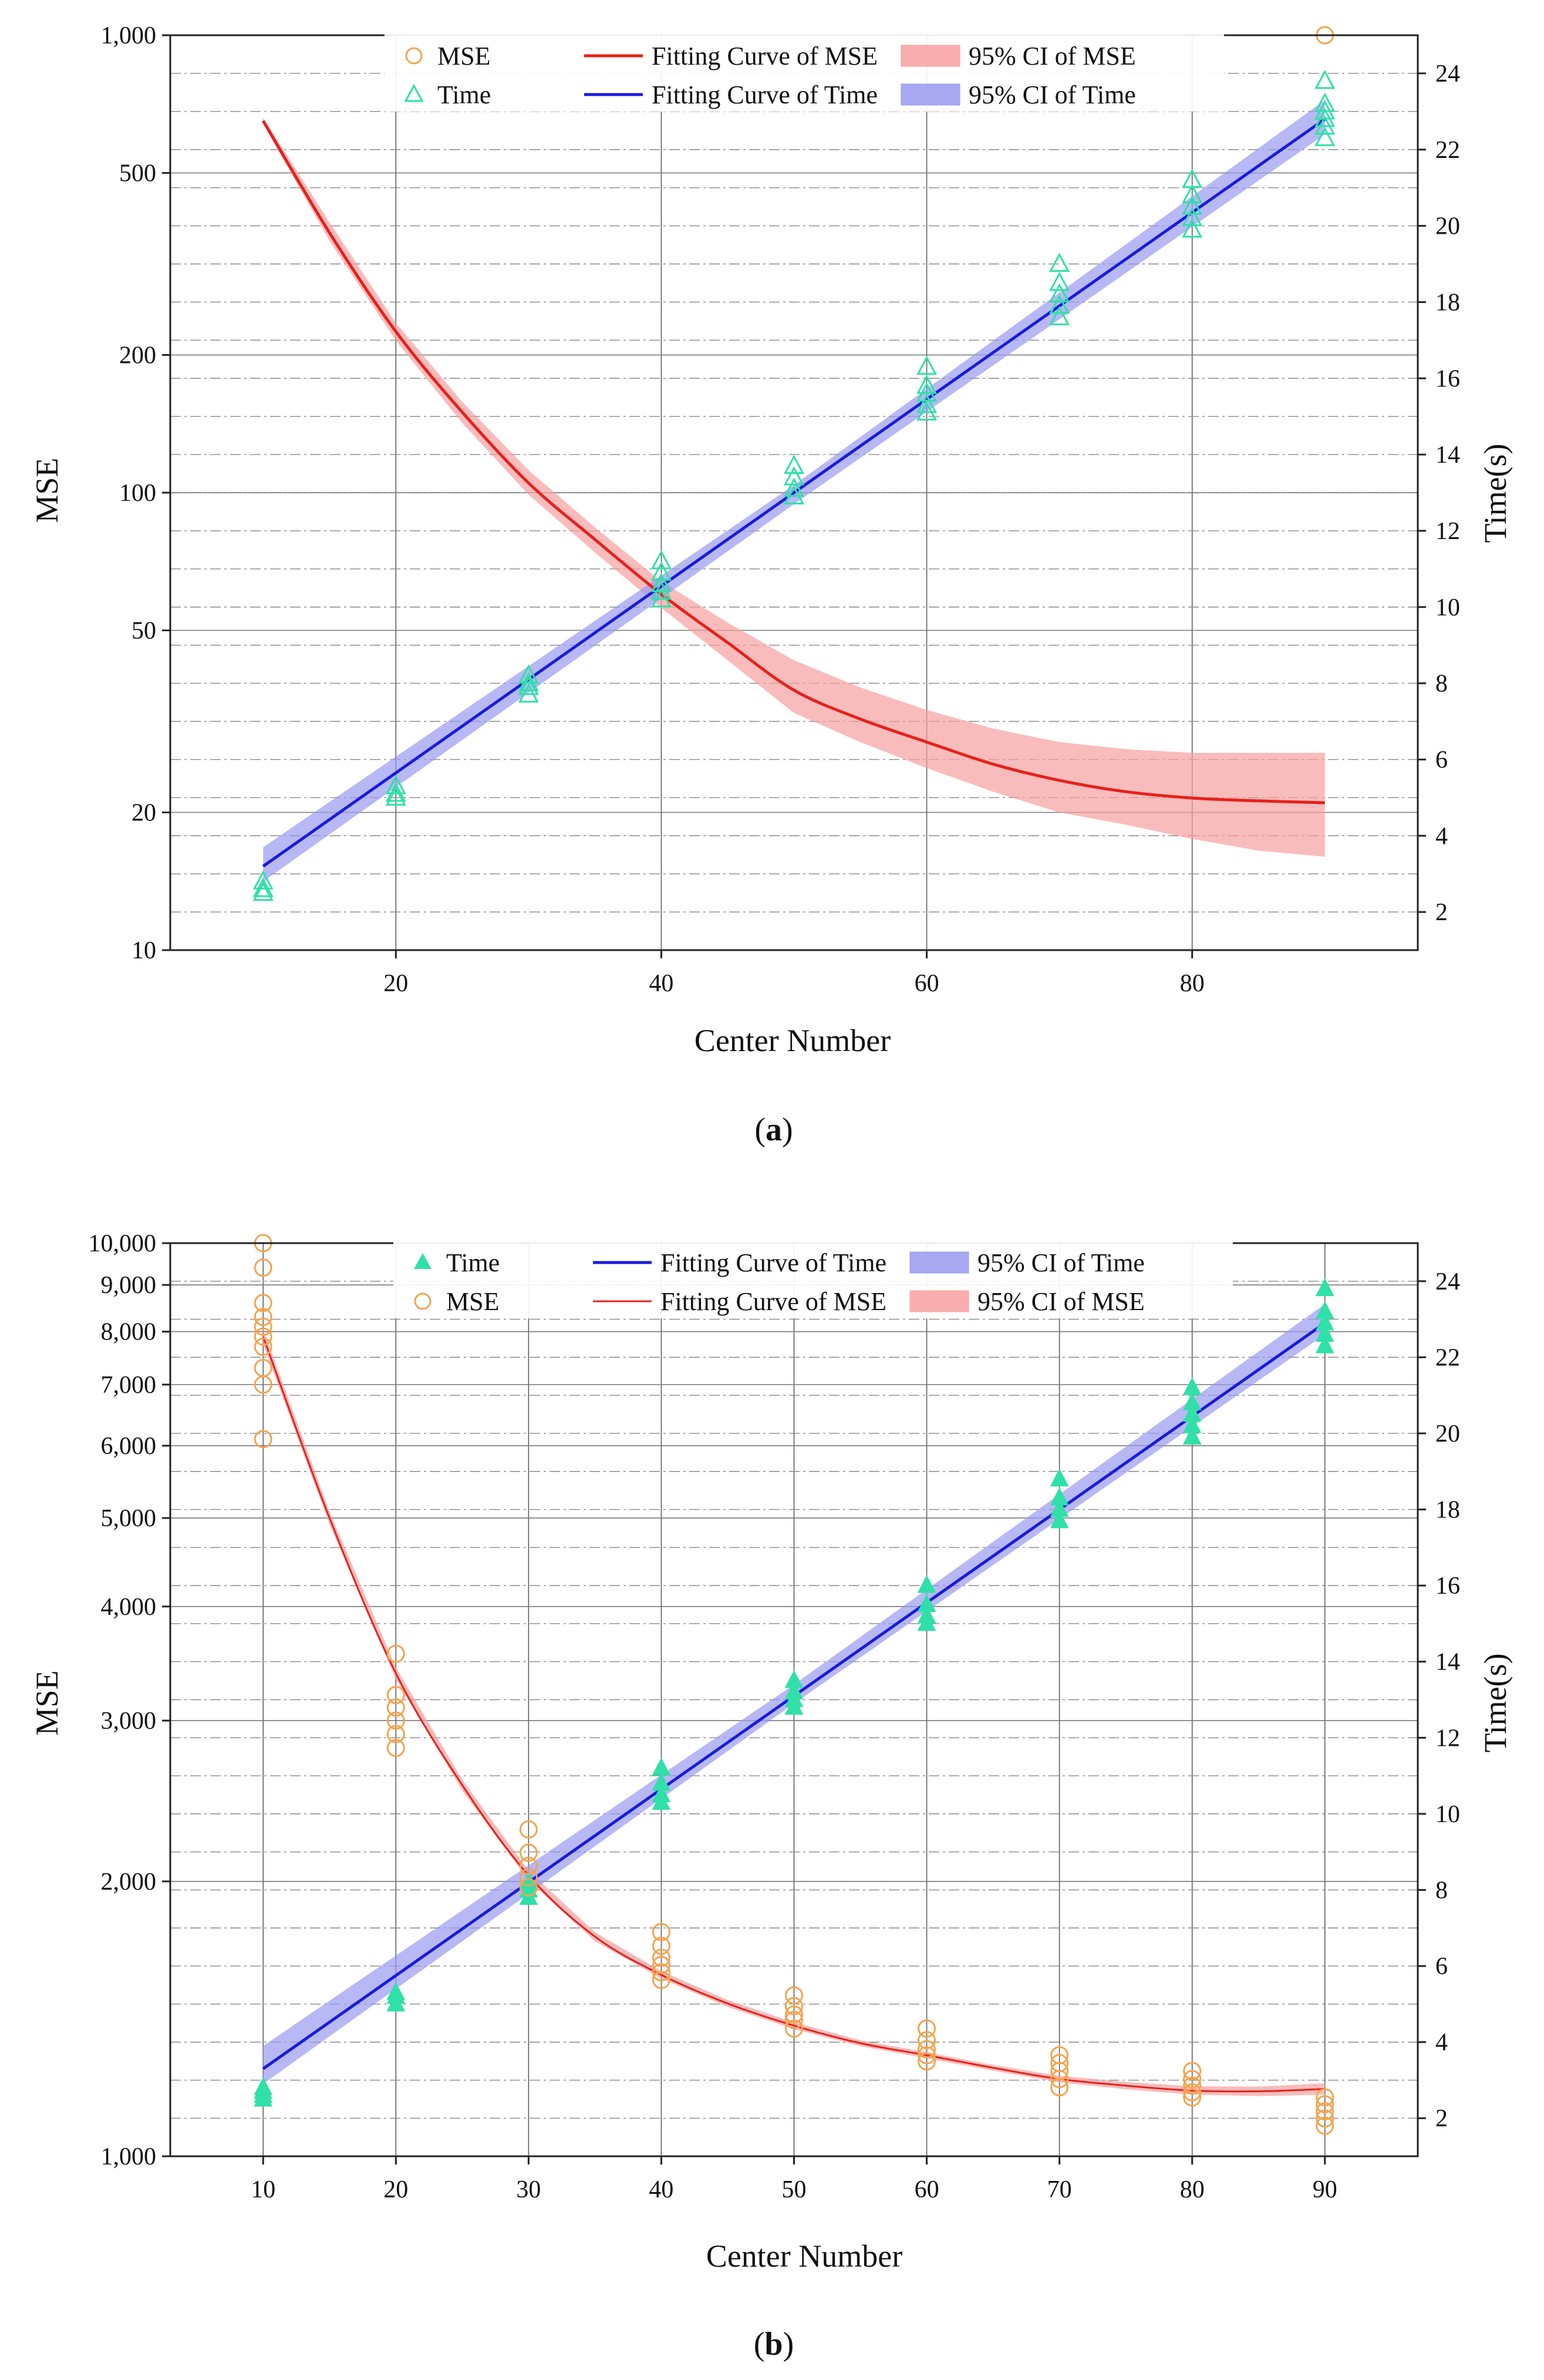  What do you see at coordinates (129, 1518) in the screenshot?
I see `y-left-tick-label: 5,000` at bounding box center [129, 1518].